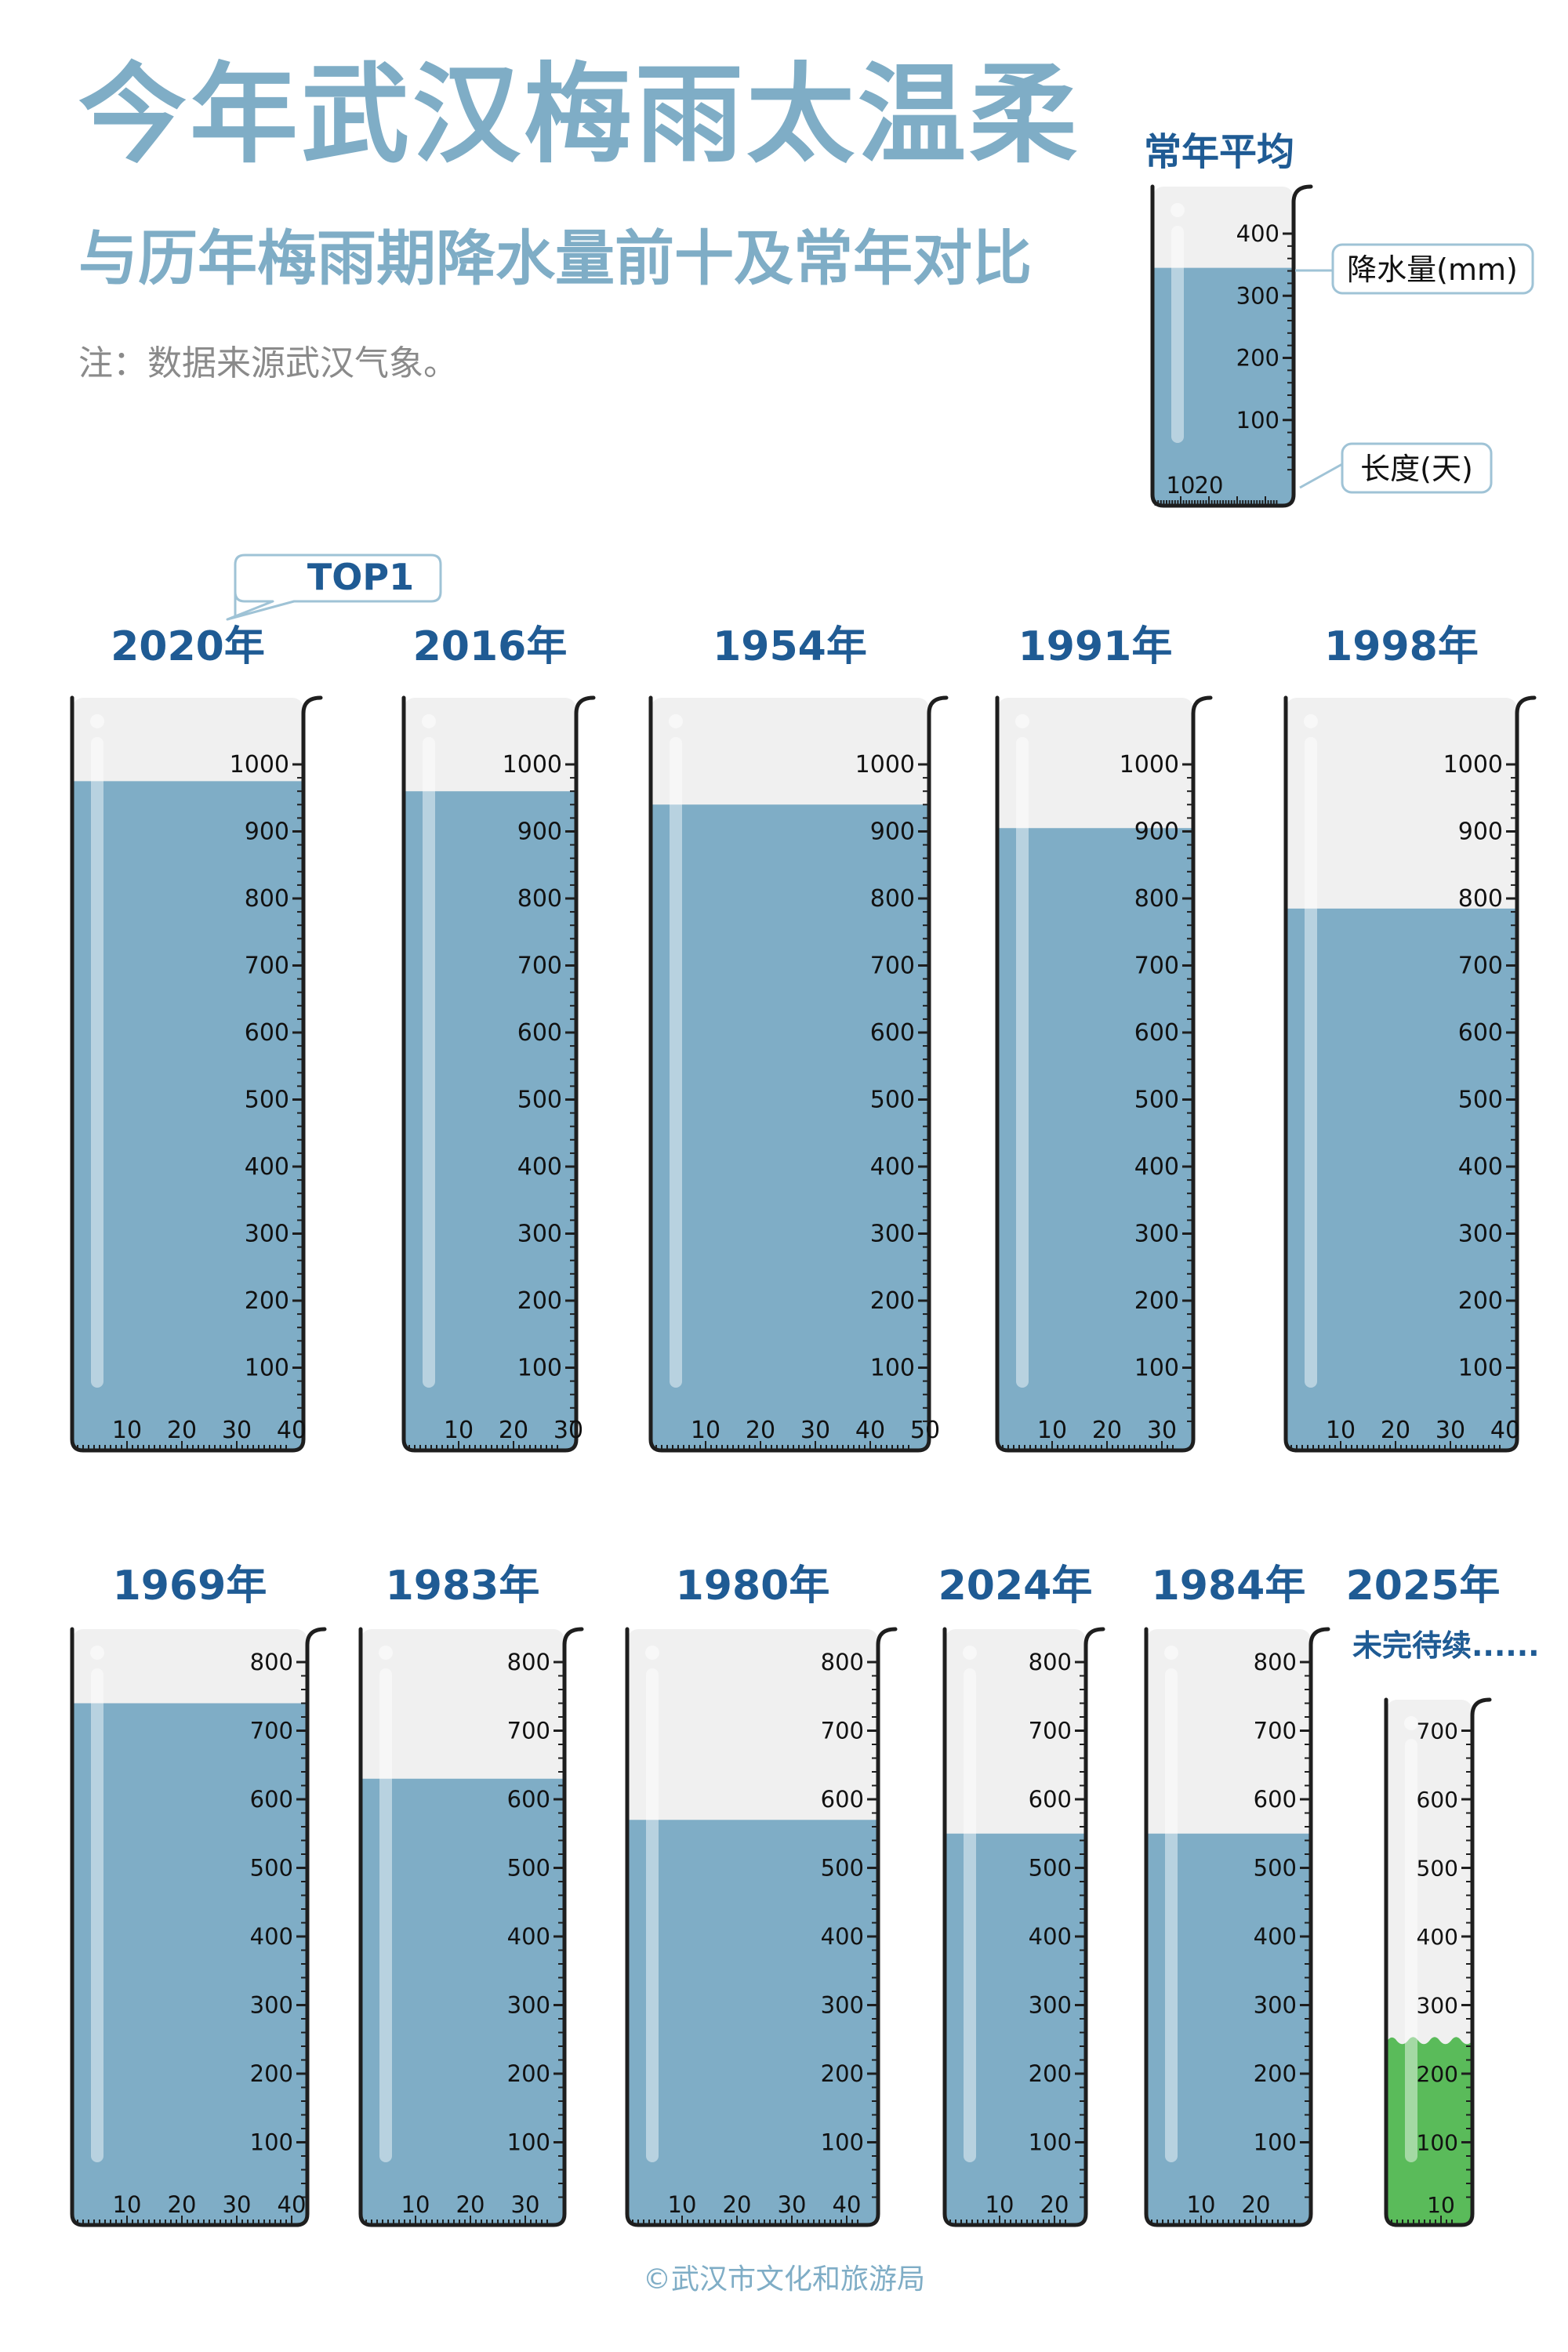  I want to click on beaker-row2-1: 100 200 300 400 500 600 700 800 10 20 30 1983年, so click(471, 1895).